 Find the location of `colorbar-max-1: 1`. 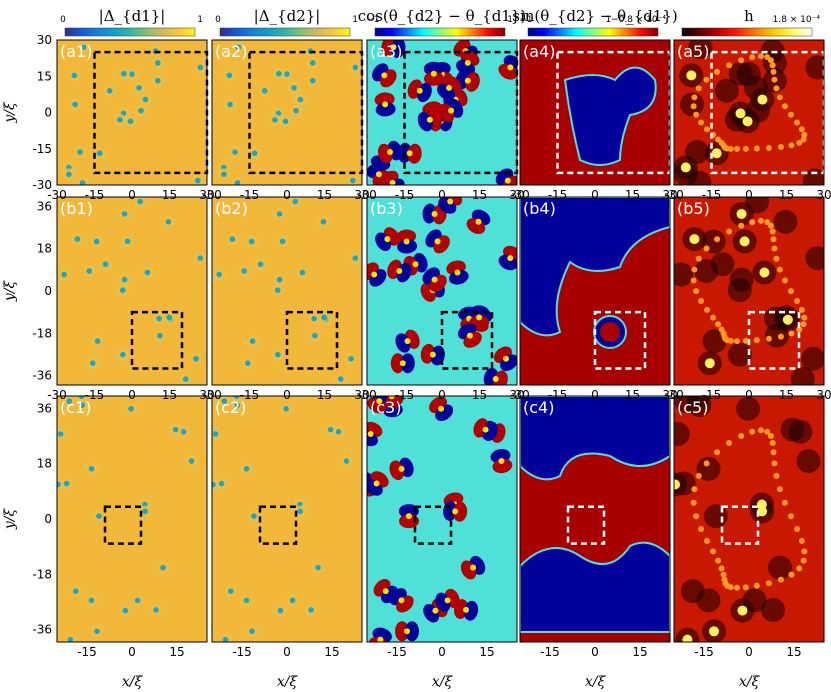

colorbar-max-1: 1 is located at coordinates (200, 20).